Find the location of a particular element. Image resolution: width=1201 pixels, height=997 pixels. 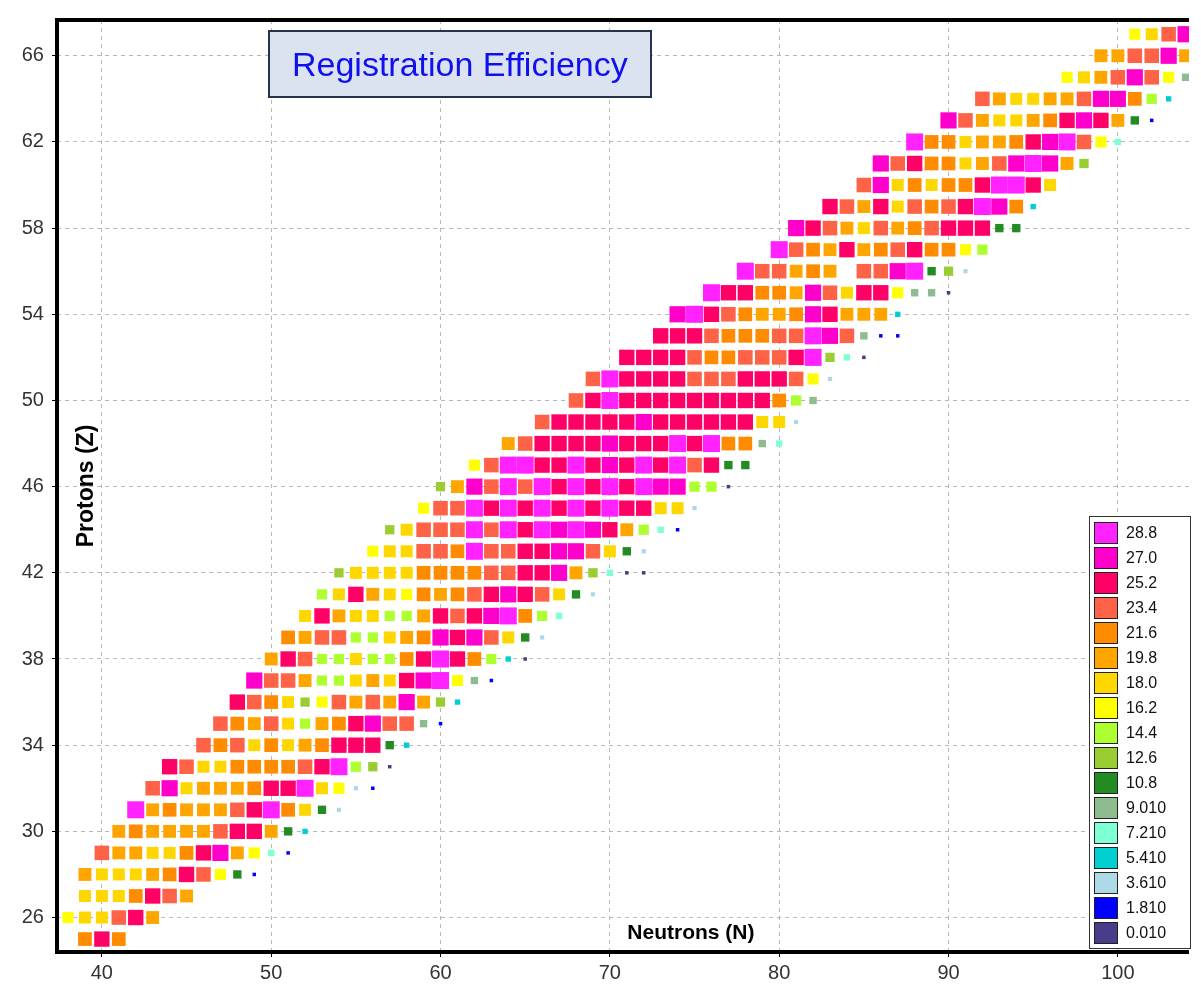

legend-label: 10.8 is located at coordinates (1142, 782).